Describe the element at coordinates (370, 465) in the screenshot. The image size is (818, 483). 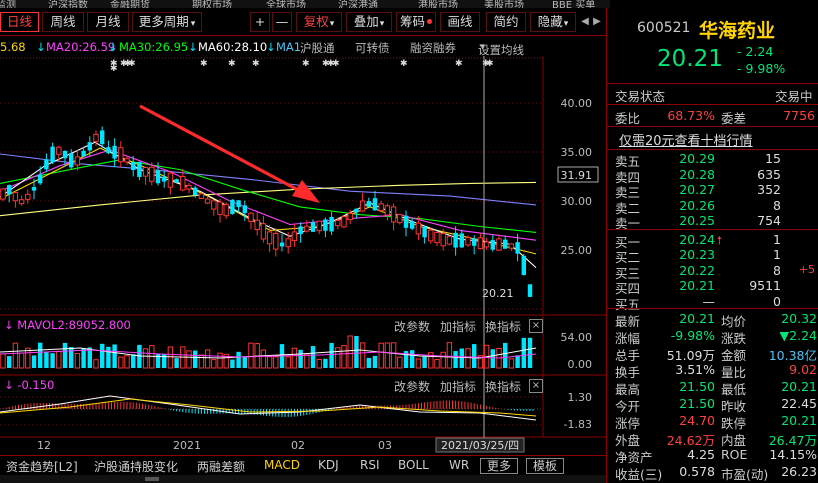
I see `tab-rsi: RSI` at that location.